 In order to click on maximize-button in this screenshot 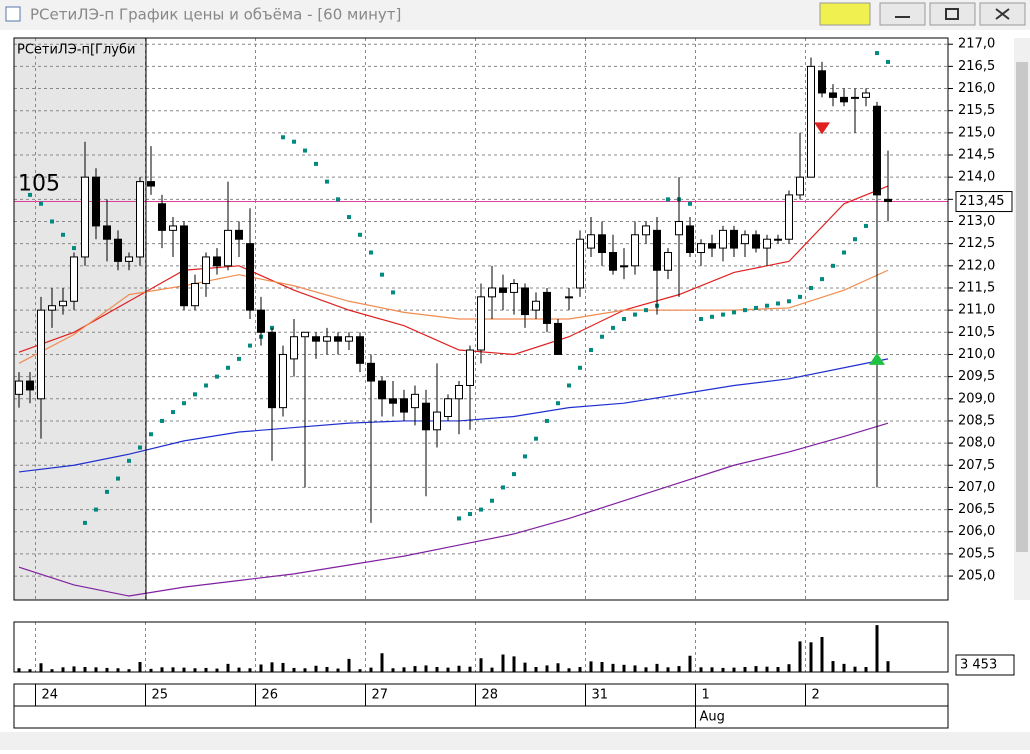, I will do `click(952, 14)`.